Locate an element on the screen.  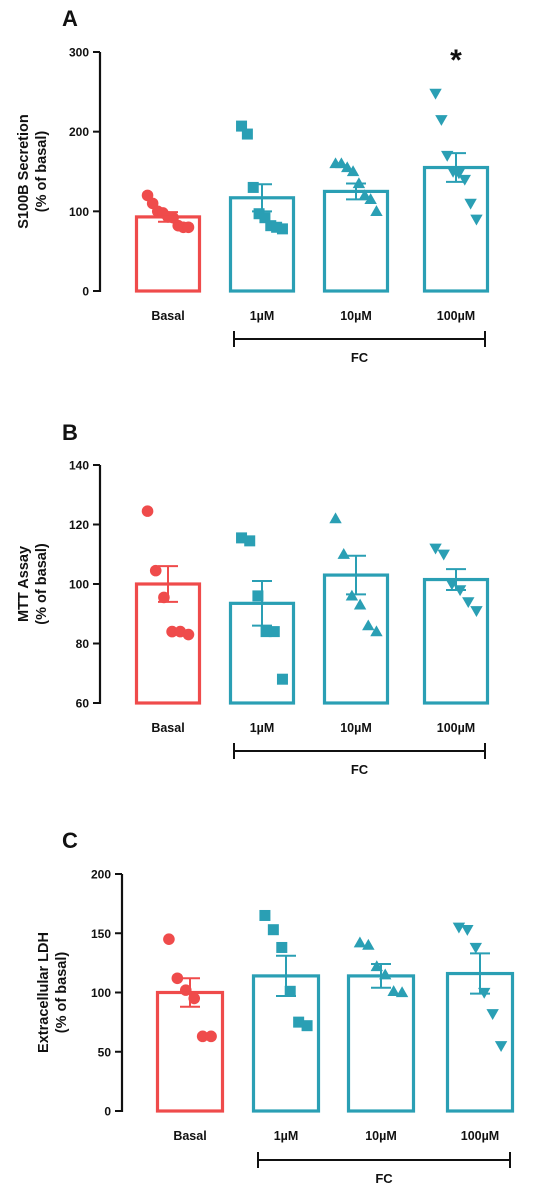
y-tick-label: 300 is located at coordinates (79, 53).